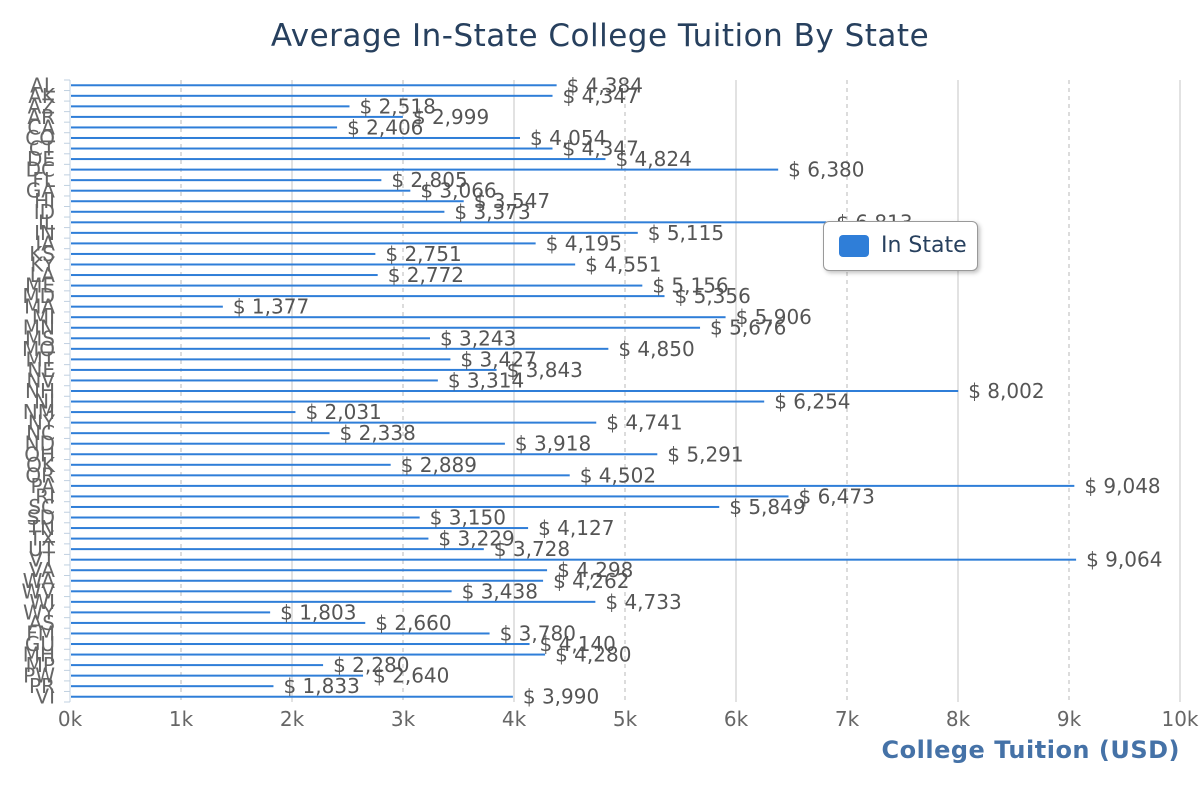 This screenshot has height=800, width=1200. I want to click on value-label: $ 4,347, so click(601, 96).